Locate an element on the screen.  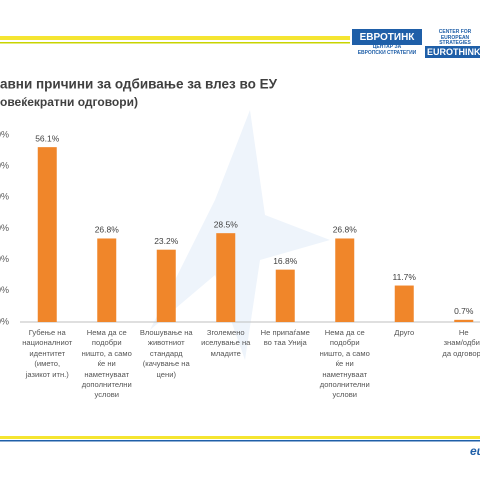
footer-logo: eu is located at coordinates (475, 451).